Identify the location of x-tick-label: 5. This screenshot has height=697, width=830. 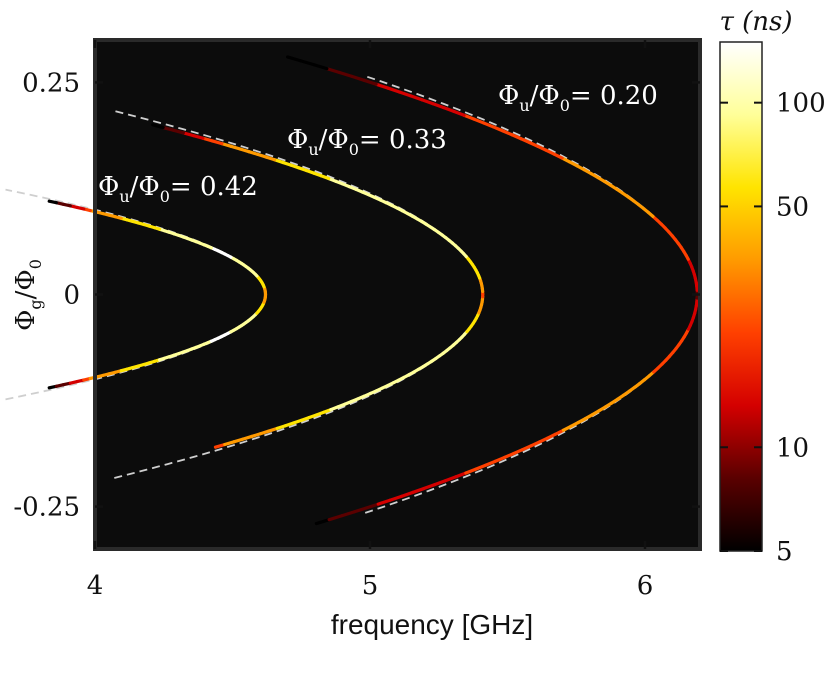
(370, 586).